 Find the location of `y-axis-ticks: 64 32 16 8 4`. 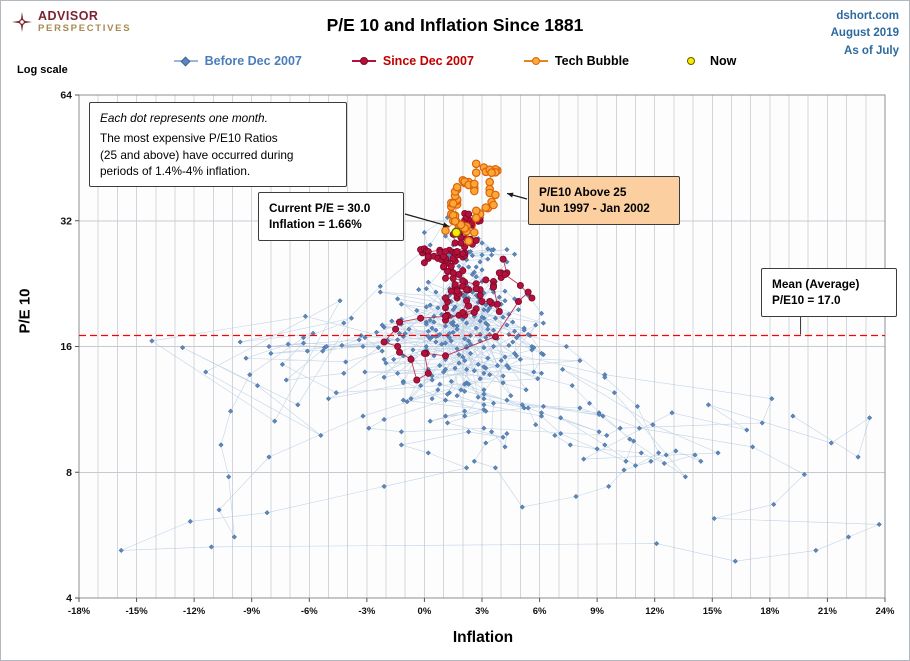

y-axis-ticks: 64 32 16 8 4 is located at coordinates (69, 347).